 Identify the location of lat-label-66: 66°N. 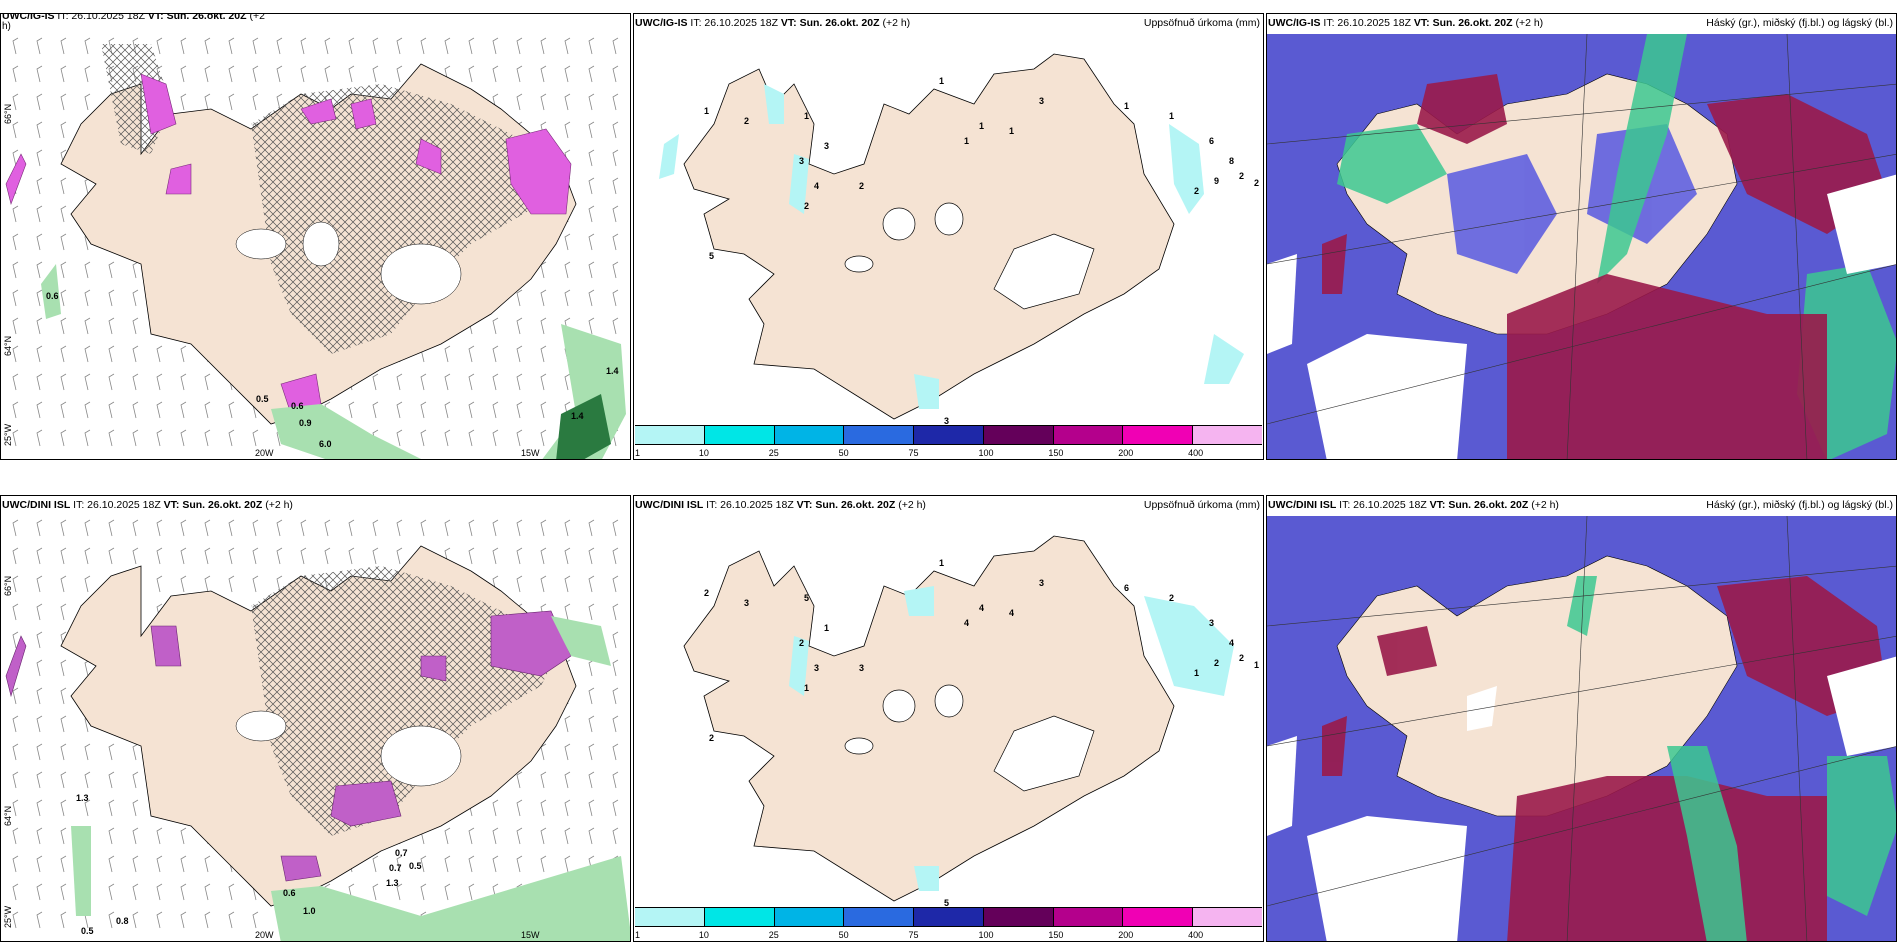
(8, 113).